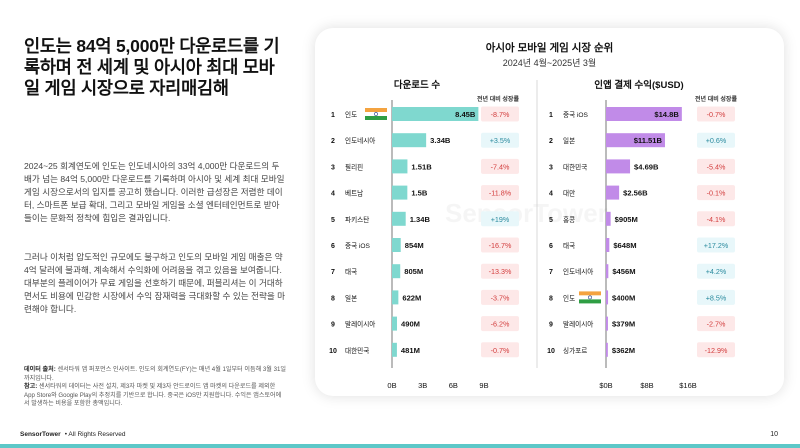 Image resolution: width=800 pixels, height=448 pixels. I want to click on downloads-growth-header: 전년 대비 성장률, so click(498, 99).